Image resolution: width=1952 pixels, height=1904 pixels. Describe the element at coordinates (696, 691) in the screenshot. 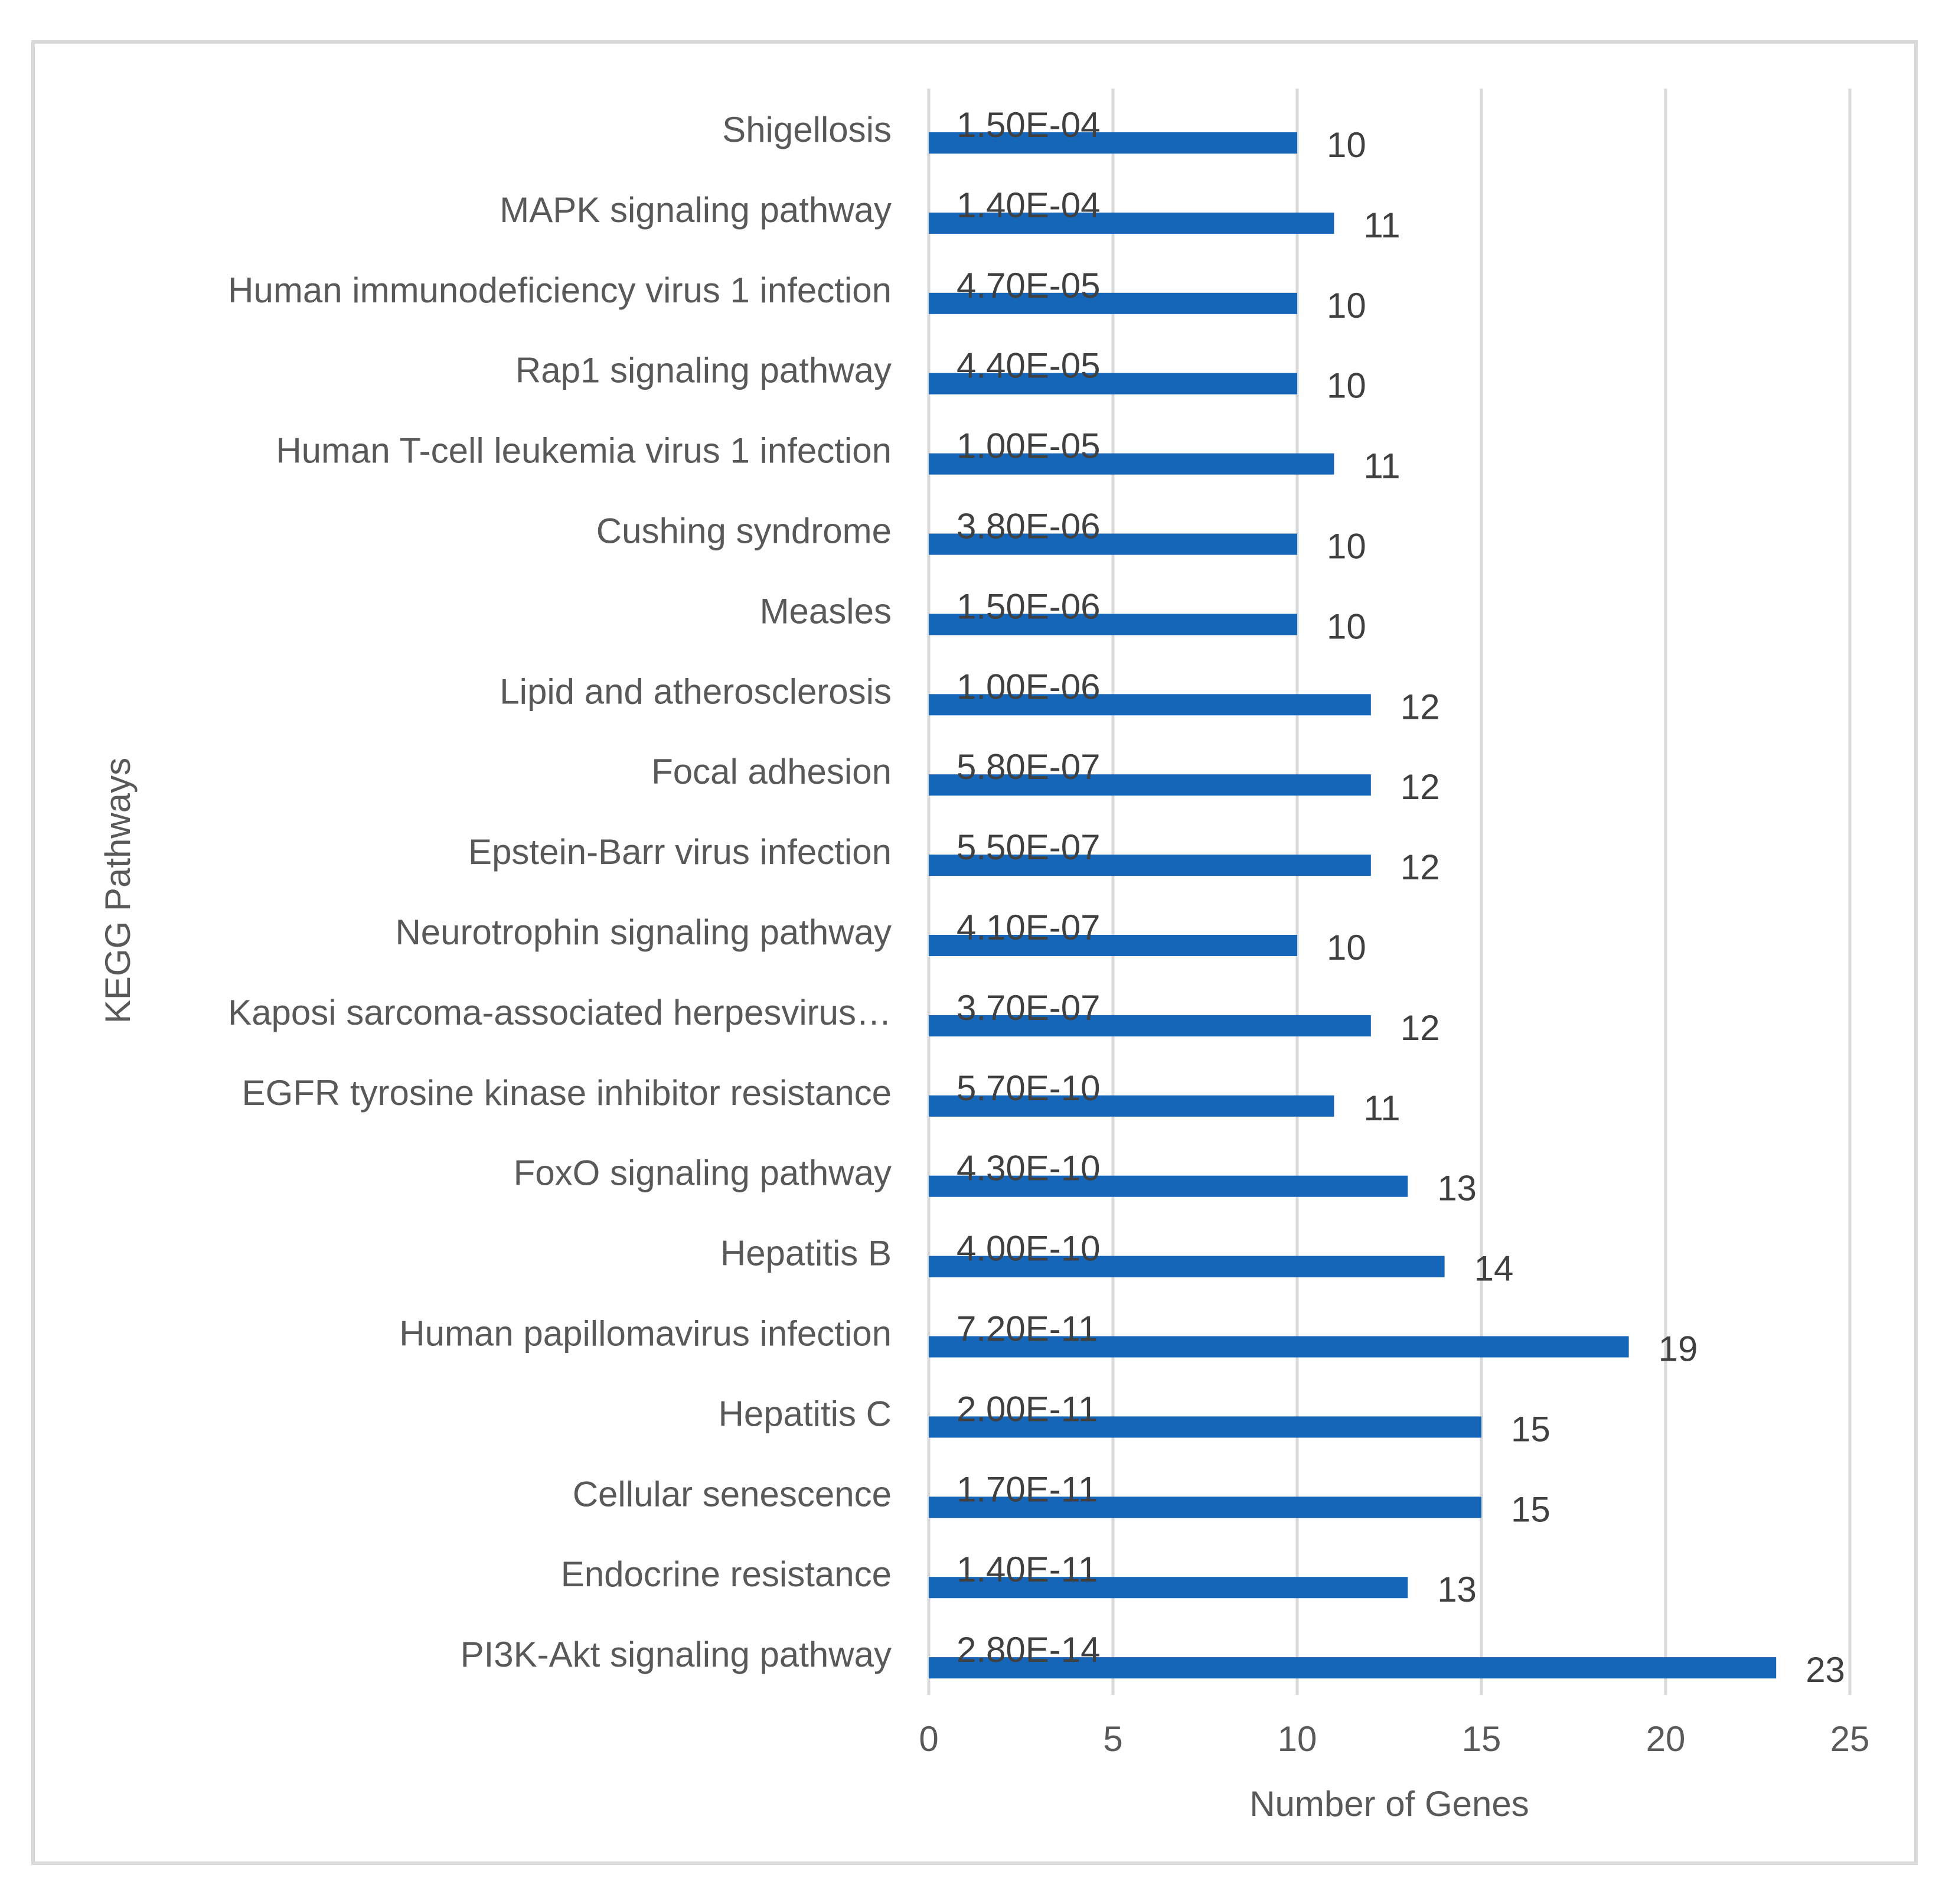

I see `y-category-label: Lipid and atherosclerosis` at that location.